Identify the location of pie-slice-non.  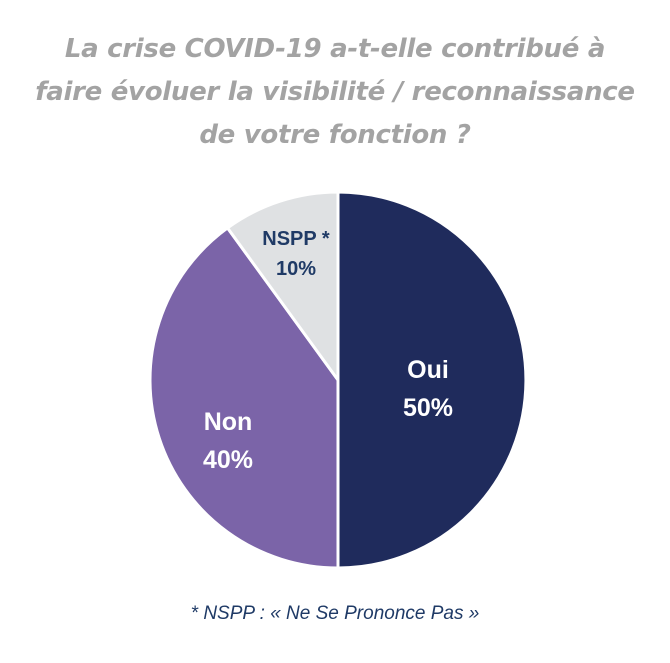
(244, 398).